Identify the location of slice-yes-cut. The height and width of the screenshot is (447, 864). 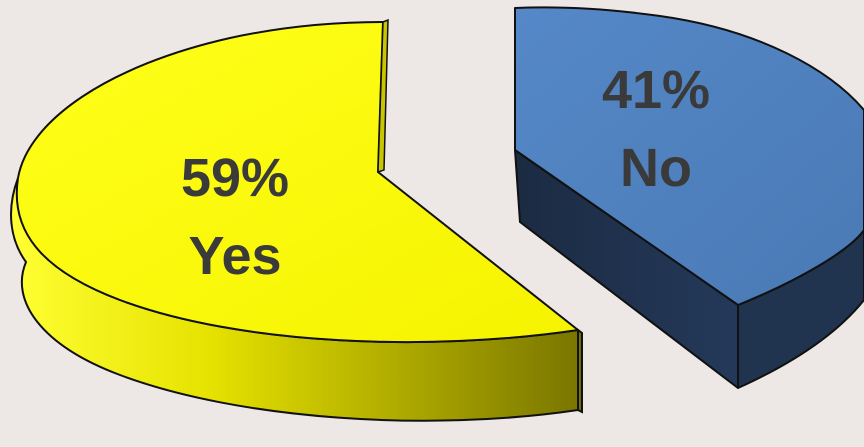
(580, 371).